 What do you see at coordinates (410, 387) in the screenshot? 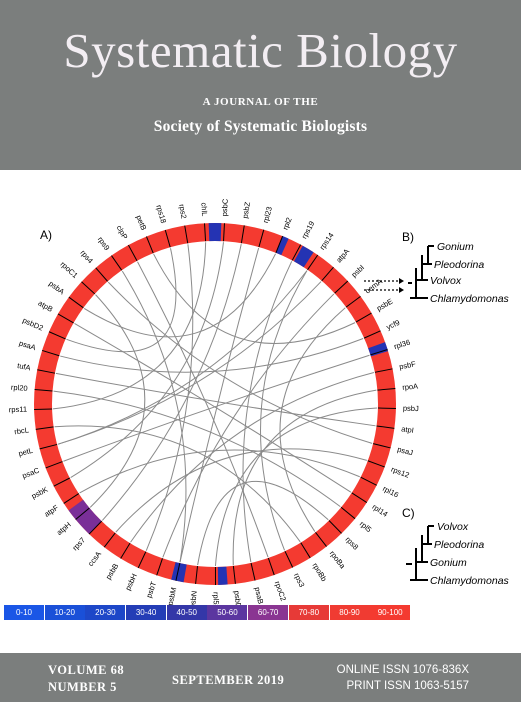
I see `gene-label: rpoA` at bounding box center [410, 387].